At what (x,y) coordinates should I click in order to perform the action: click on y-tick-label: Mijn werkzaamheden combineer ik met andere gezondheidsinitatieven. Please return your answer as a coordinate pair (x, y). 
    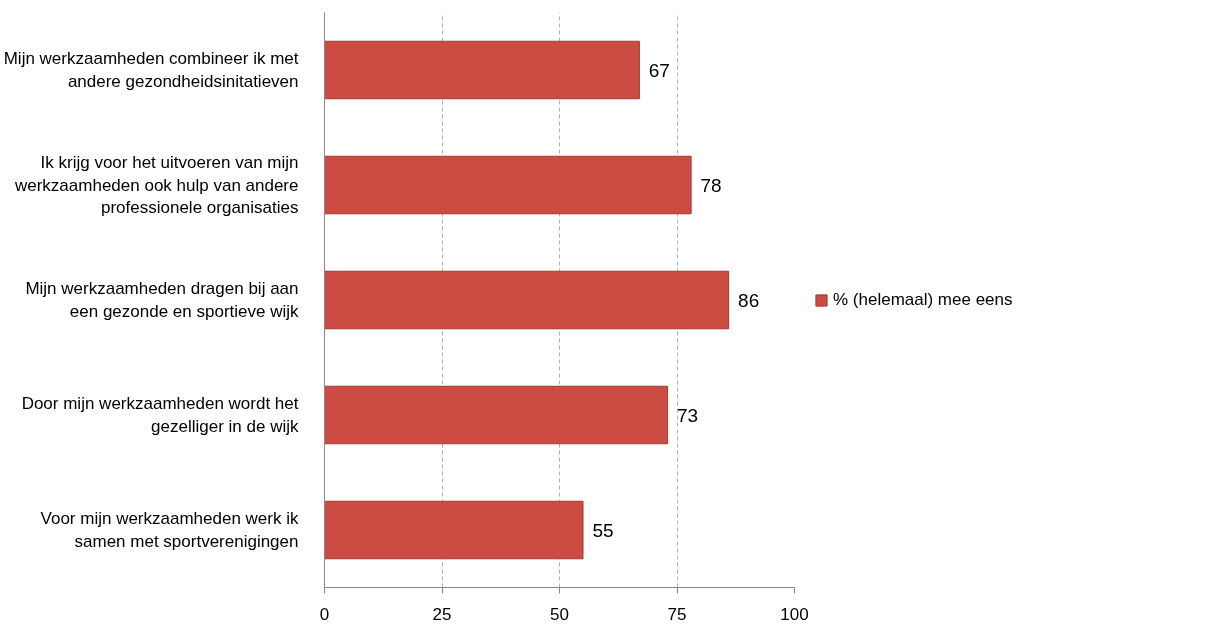
    Looking at the image, I should click on (151, 70).